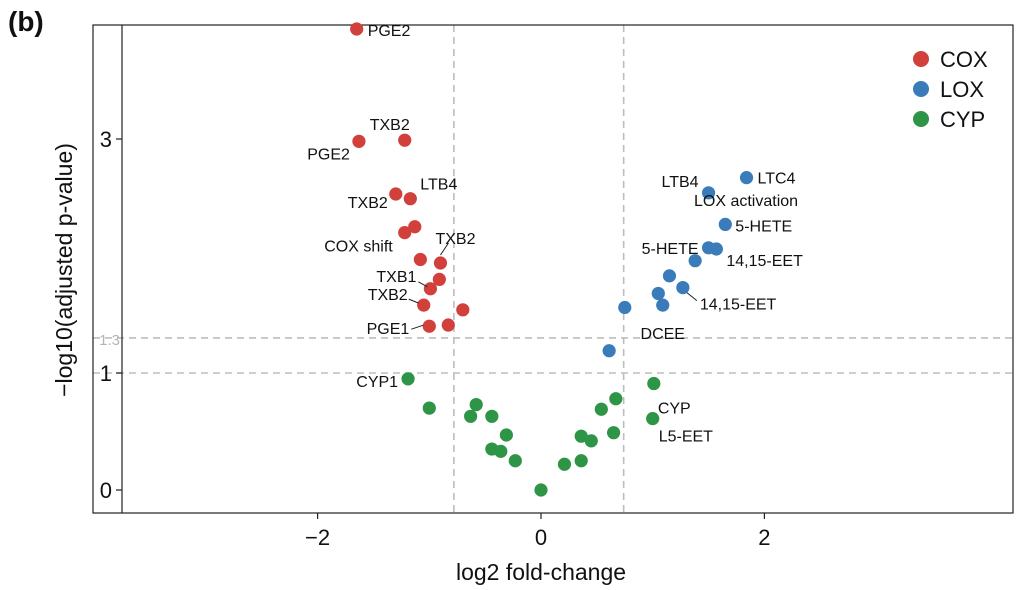 Image resolution: width=1024 pixels, height=590 pixels. Describe the element at coordinates (317, 537) in the screenshot. I see `x-tick-label: −2` at that location.